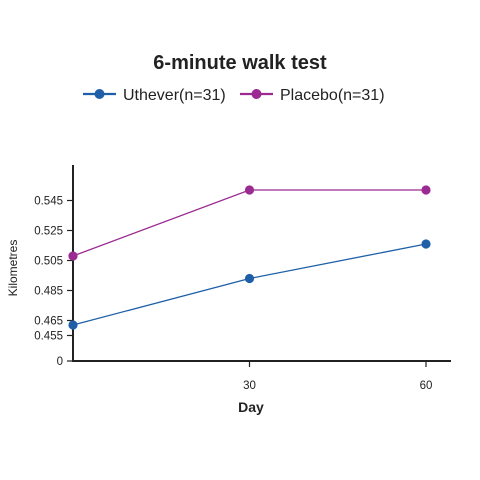 Image resolution: width=480 pixels, height=480 pixels. Describe the element at coordinates (426, 386) in the screenshot. I see `x-tick-label: 60` at that location.